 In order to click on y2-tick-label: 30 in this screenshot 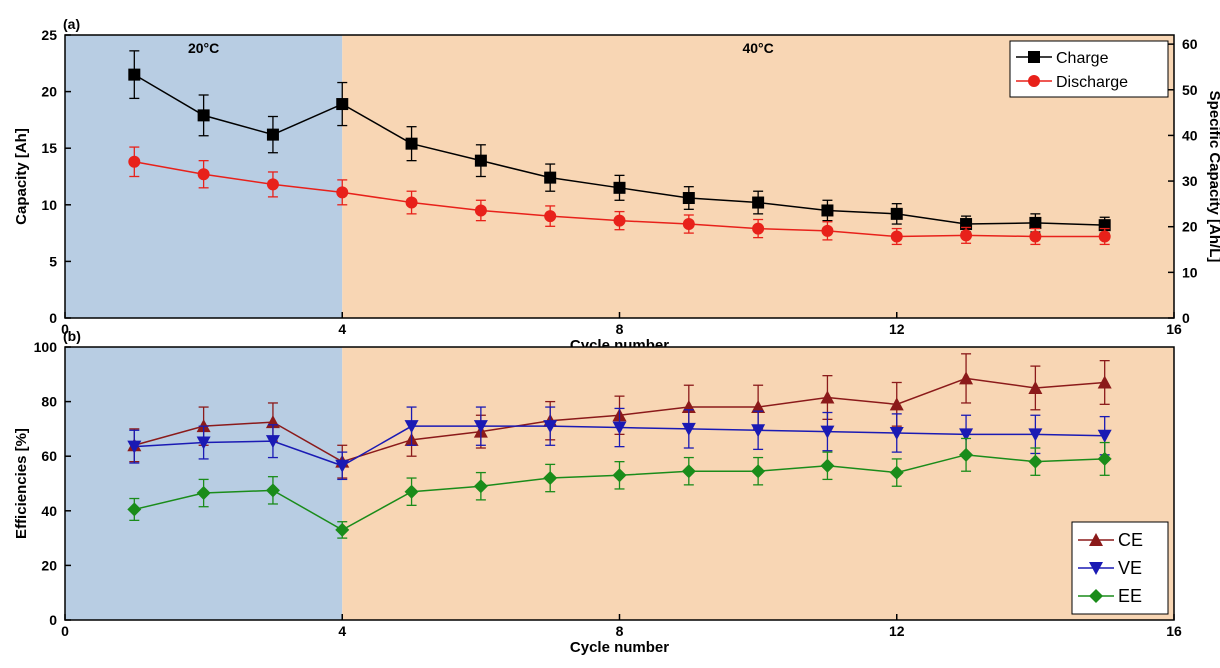, I will do `click(1190, 181)`.